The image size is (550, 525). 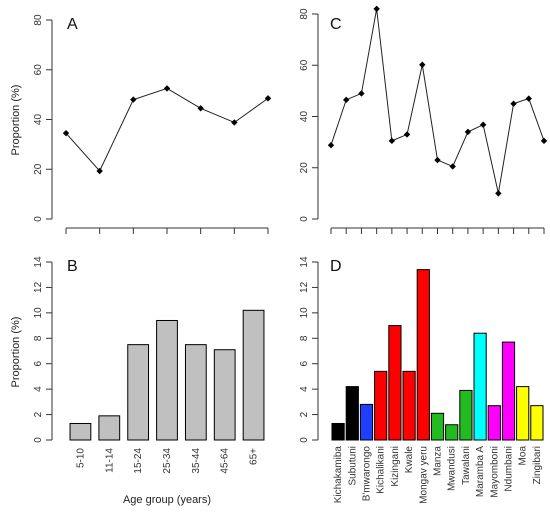 I want to click on panel-b-xlabel: Age group (years), so click(x=167, y=500).